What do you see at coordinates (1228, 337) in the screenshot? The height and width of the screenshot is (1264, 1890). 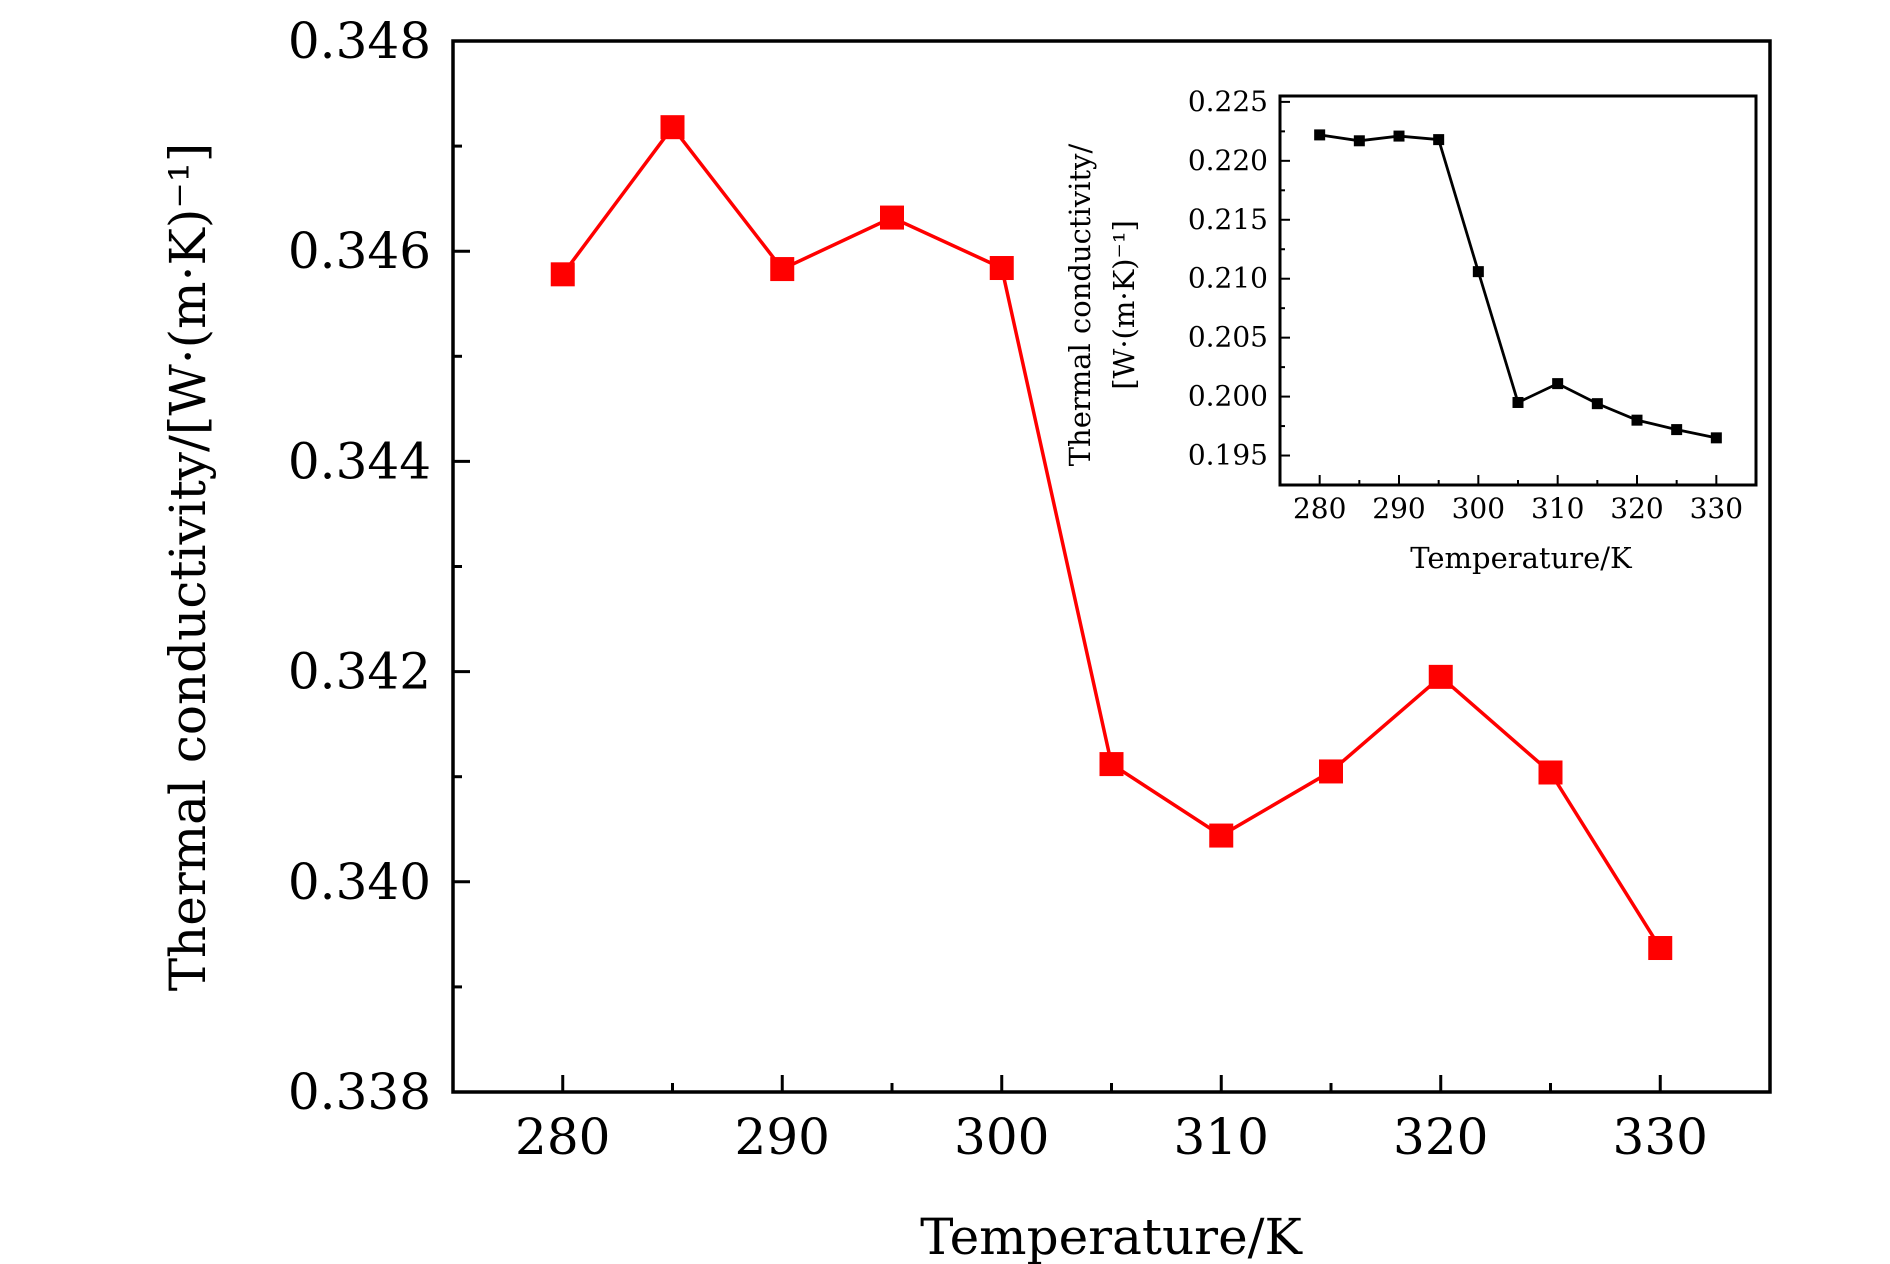 I see `inset-y-tick-label: 0.205` at bounding box center [1228, 337].